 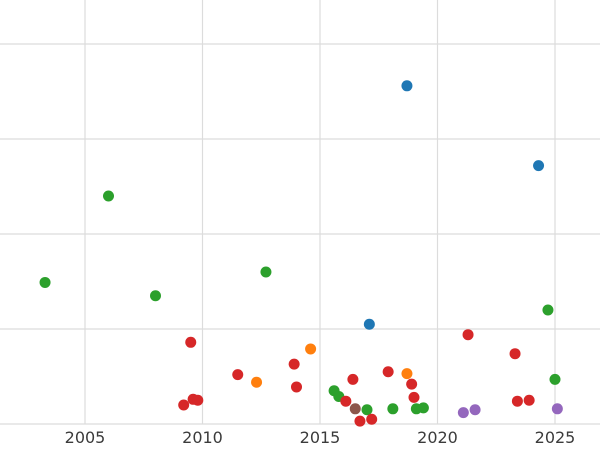 I want to click on x-axis-tick-labels: 2005 2010 2015 2020 2025, so click(x=320, y=437).